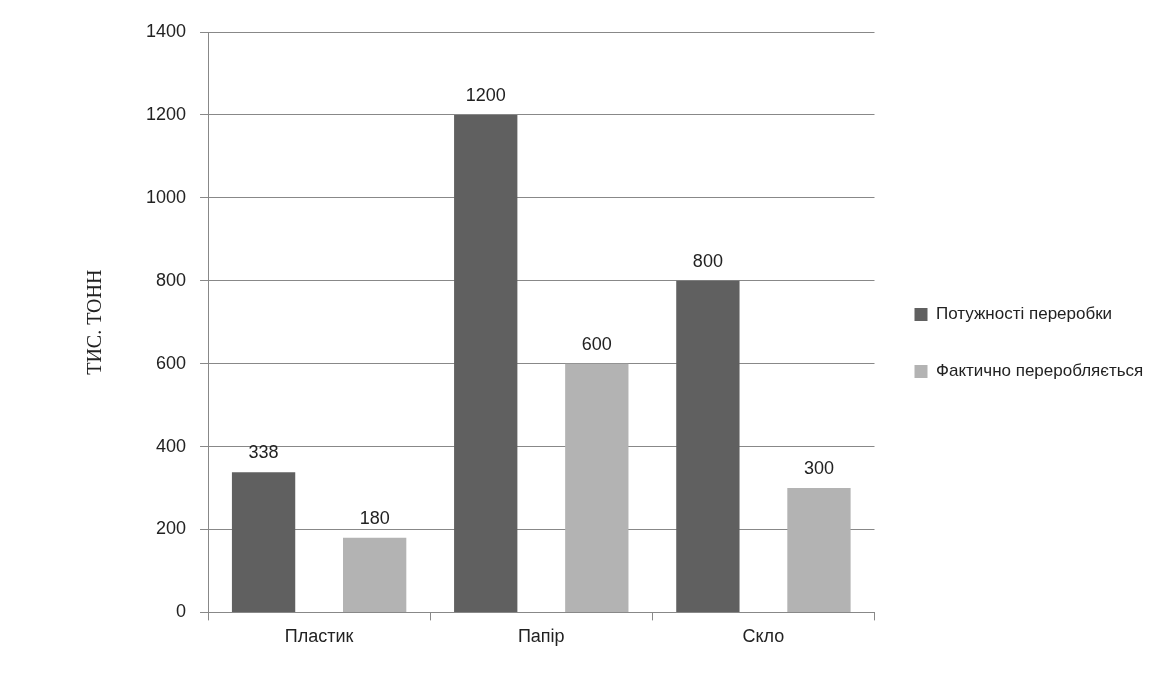 This screenshot has height=674, width=1156. I want to click on data-label: 300, so click(818, 468).